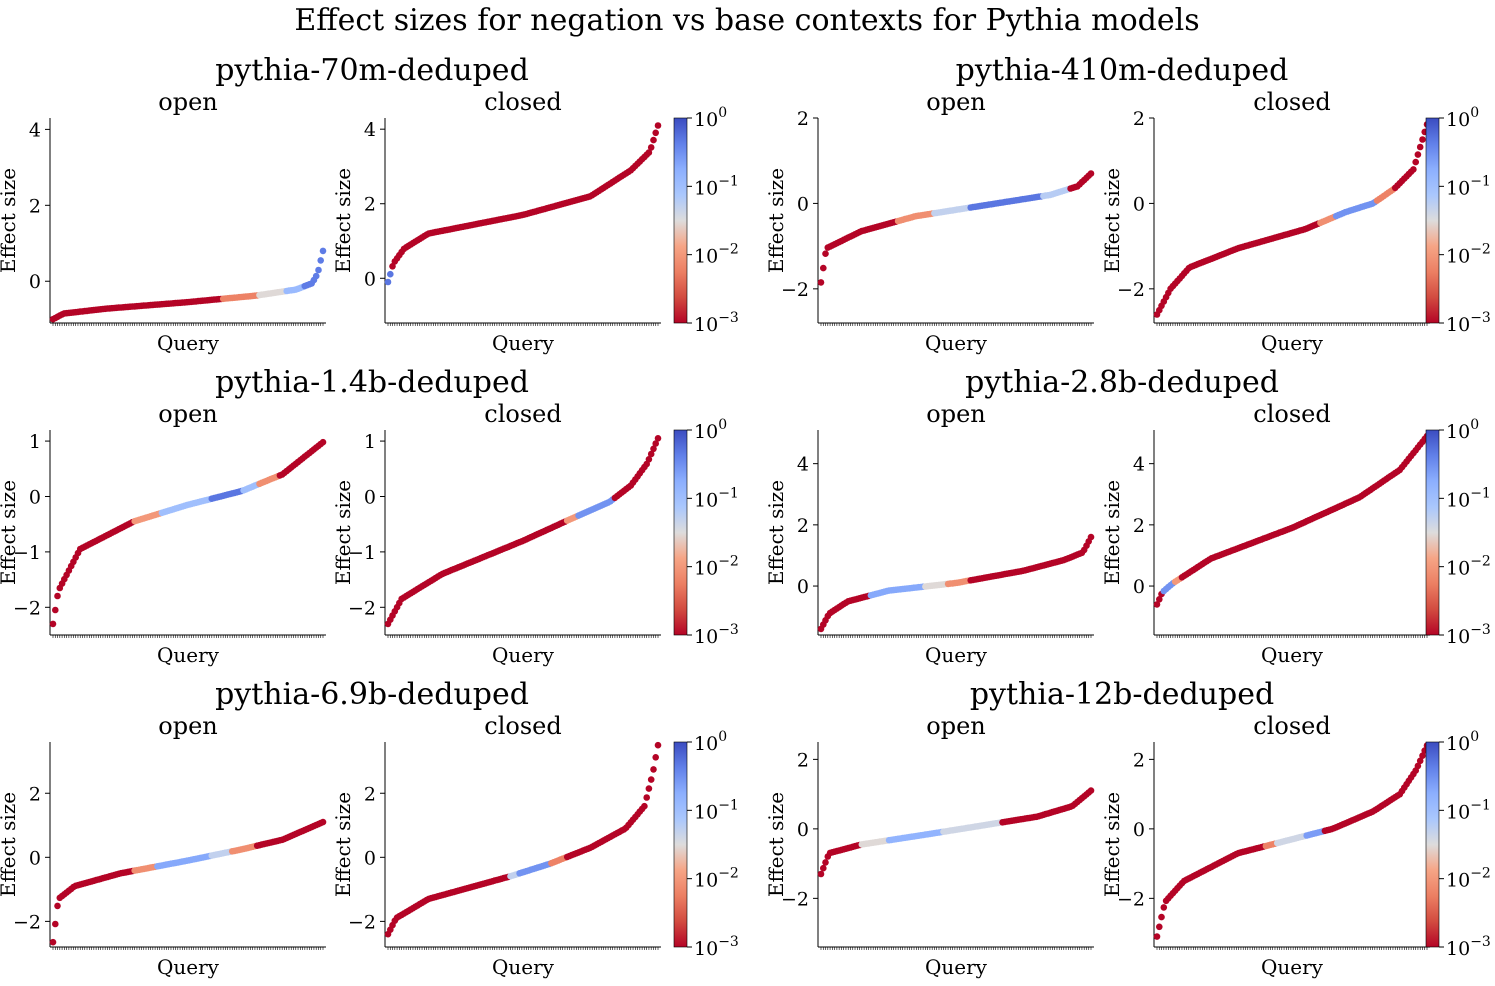 Image resolution: width=1495 pixels, height=986 pixels. What do you see at coordinates (1432, 220) in the screenshot?
I see `colorbar-gradient` at bounding box center [1432, 220].